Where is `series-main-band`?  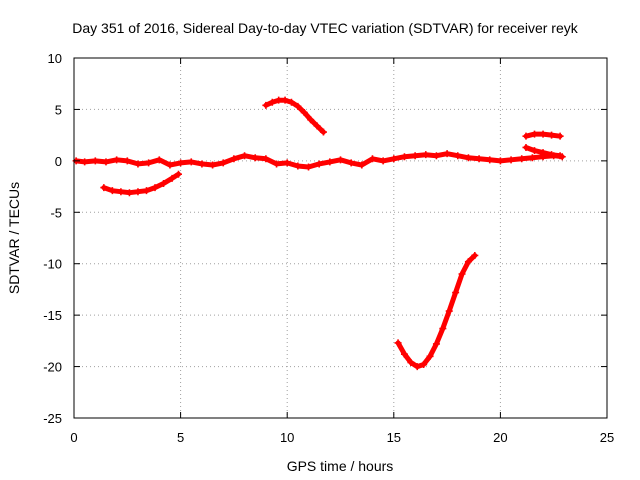
series-main-band is located at coordinates (319, 160).